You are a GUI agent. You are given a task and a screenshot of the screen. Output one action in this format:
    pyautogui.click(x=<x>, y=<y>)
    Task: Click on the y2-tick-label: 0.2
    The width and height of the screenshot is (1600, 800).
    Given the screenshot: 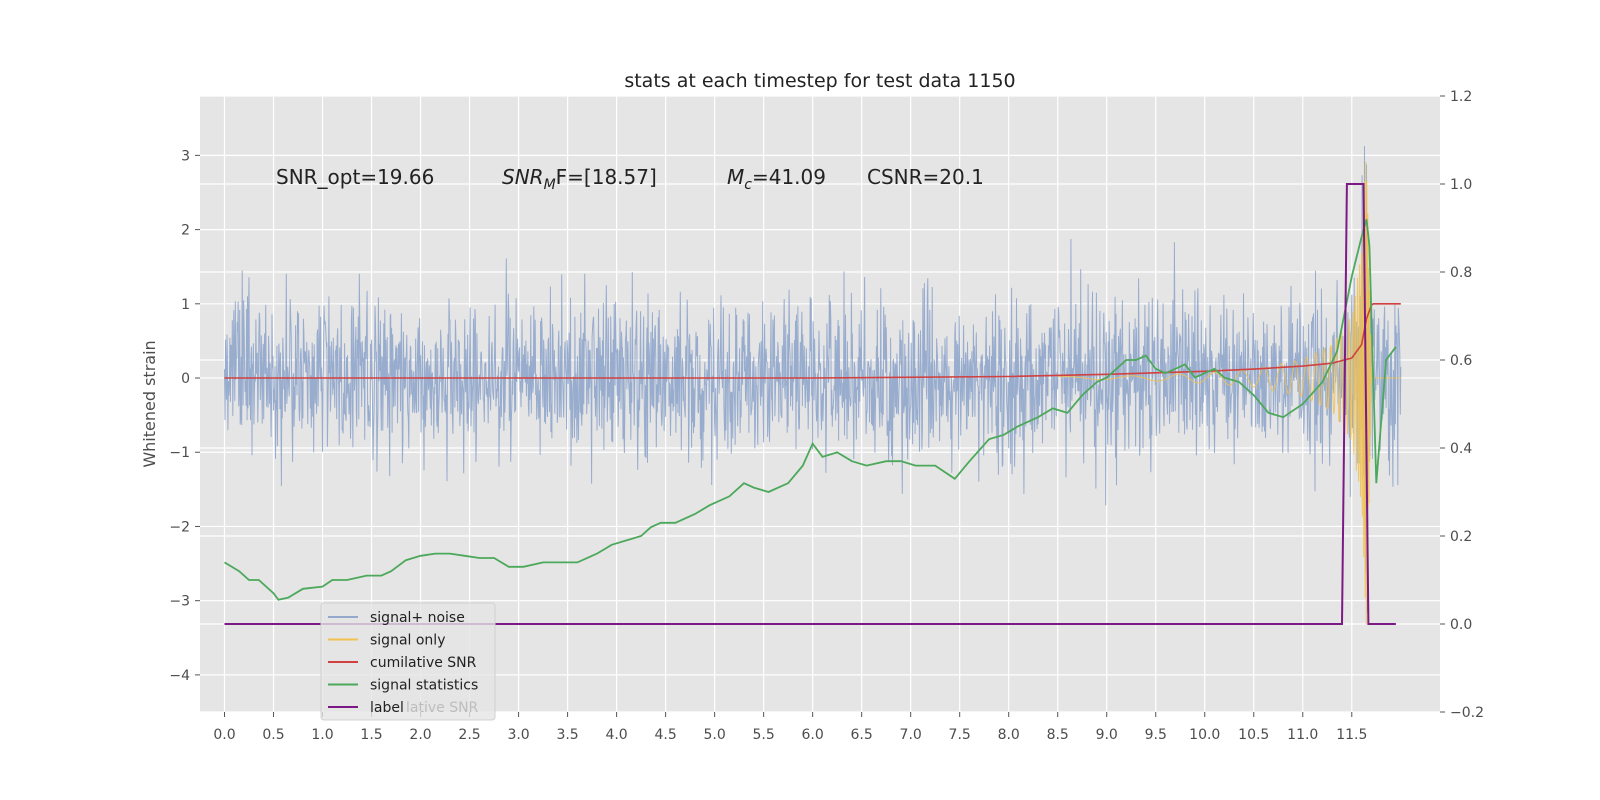 What is the action you would take?
    pyautogui.click(x=1461, y=537)
    